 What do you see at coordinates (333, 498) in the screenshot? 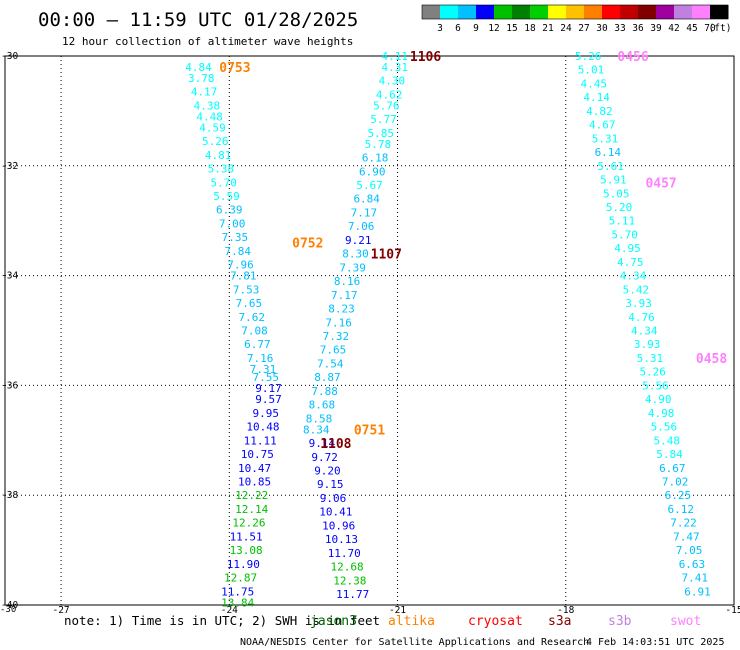
I see `wave-height-value: 9.06` at bounding box center [333, 498].